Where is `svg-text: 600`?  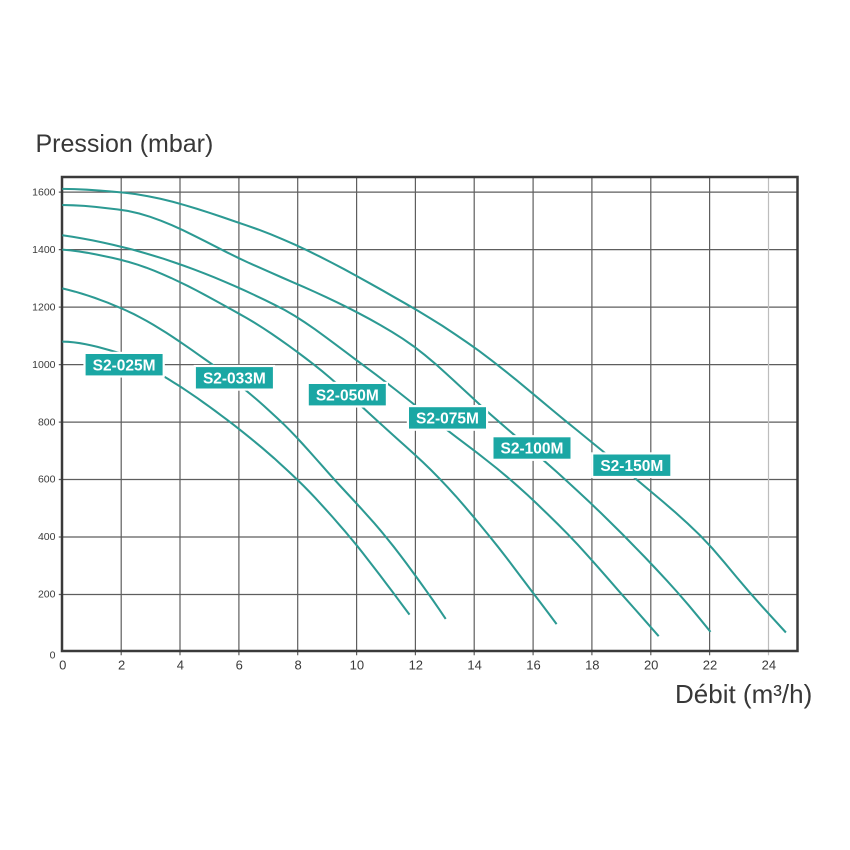
svg-text: 600 is located at coordinates (47, 480).